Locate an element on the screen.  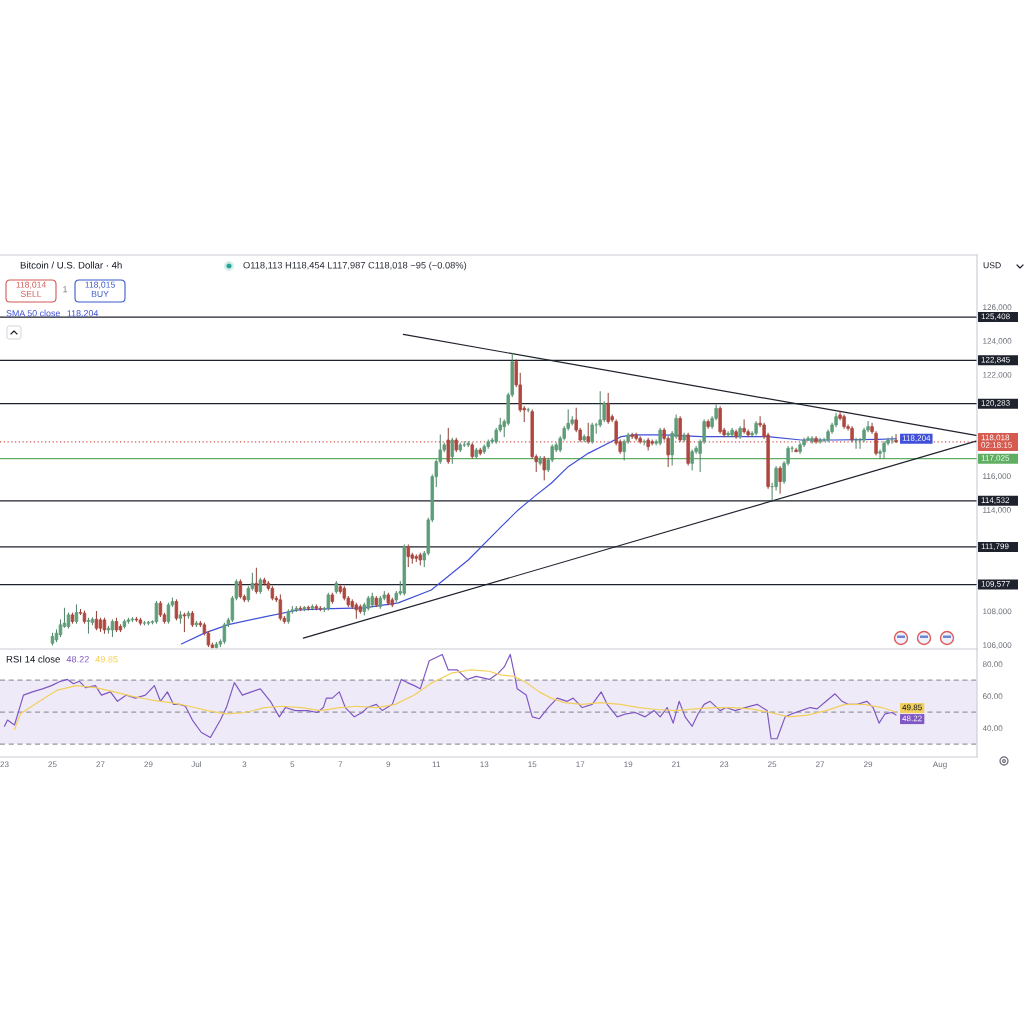
text: O118,113 H118,454 L117,987 C118,018 −95 (−0.08%) is located at coordinates (355, 266).